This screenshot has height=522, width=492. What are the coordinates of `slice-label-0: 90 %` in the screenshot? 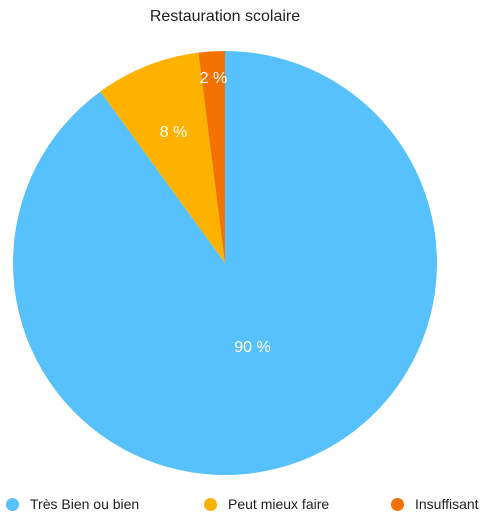 It's located at (252, 347).